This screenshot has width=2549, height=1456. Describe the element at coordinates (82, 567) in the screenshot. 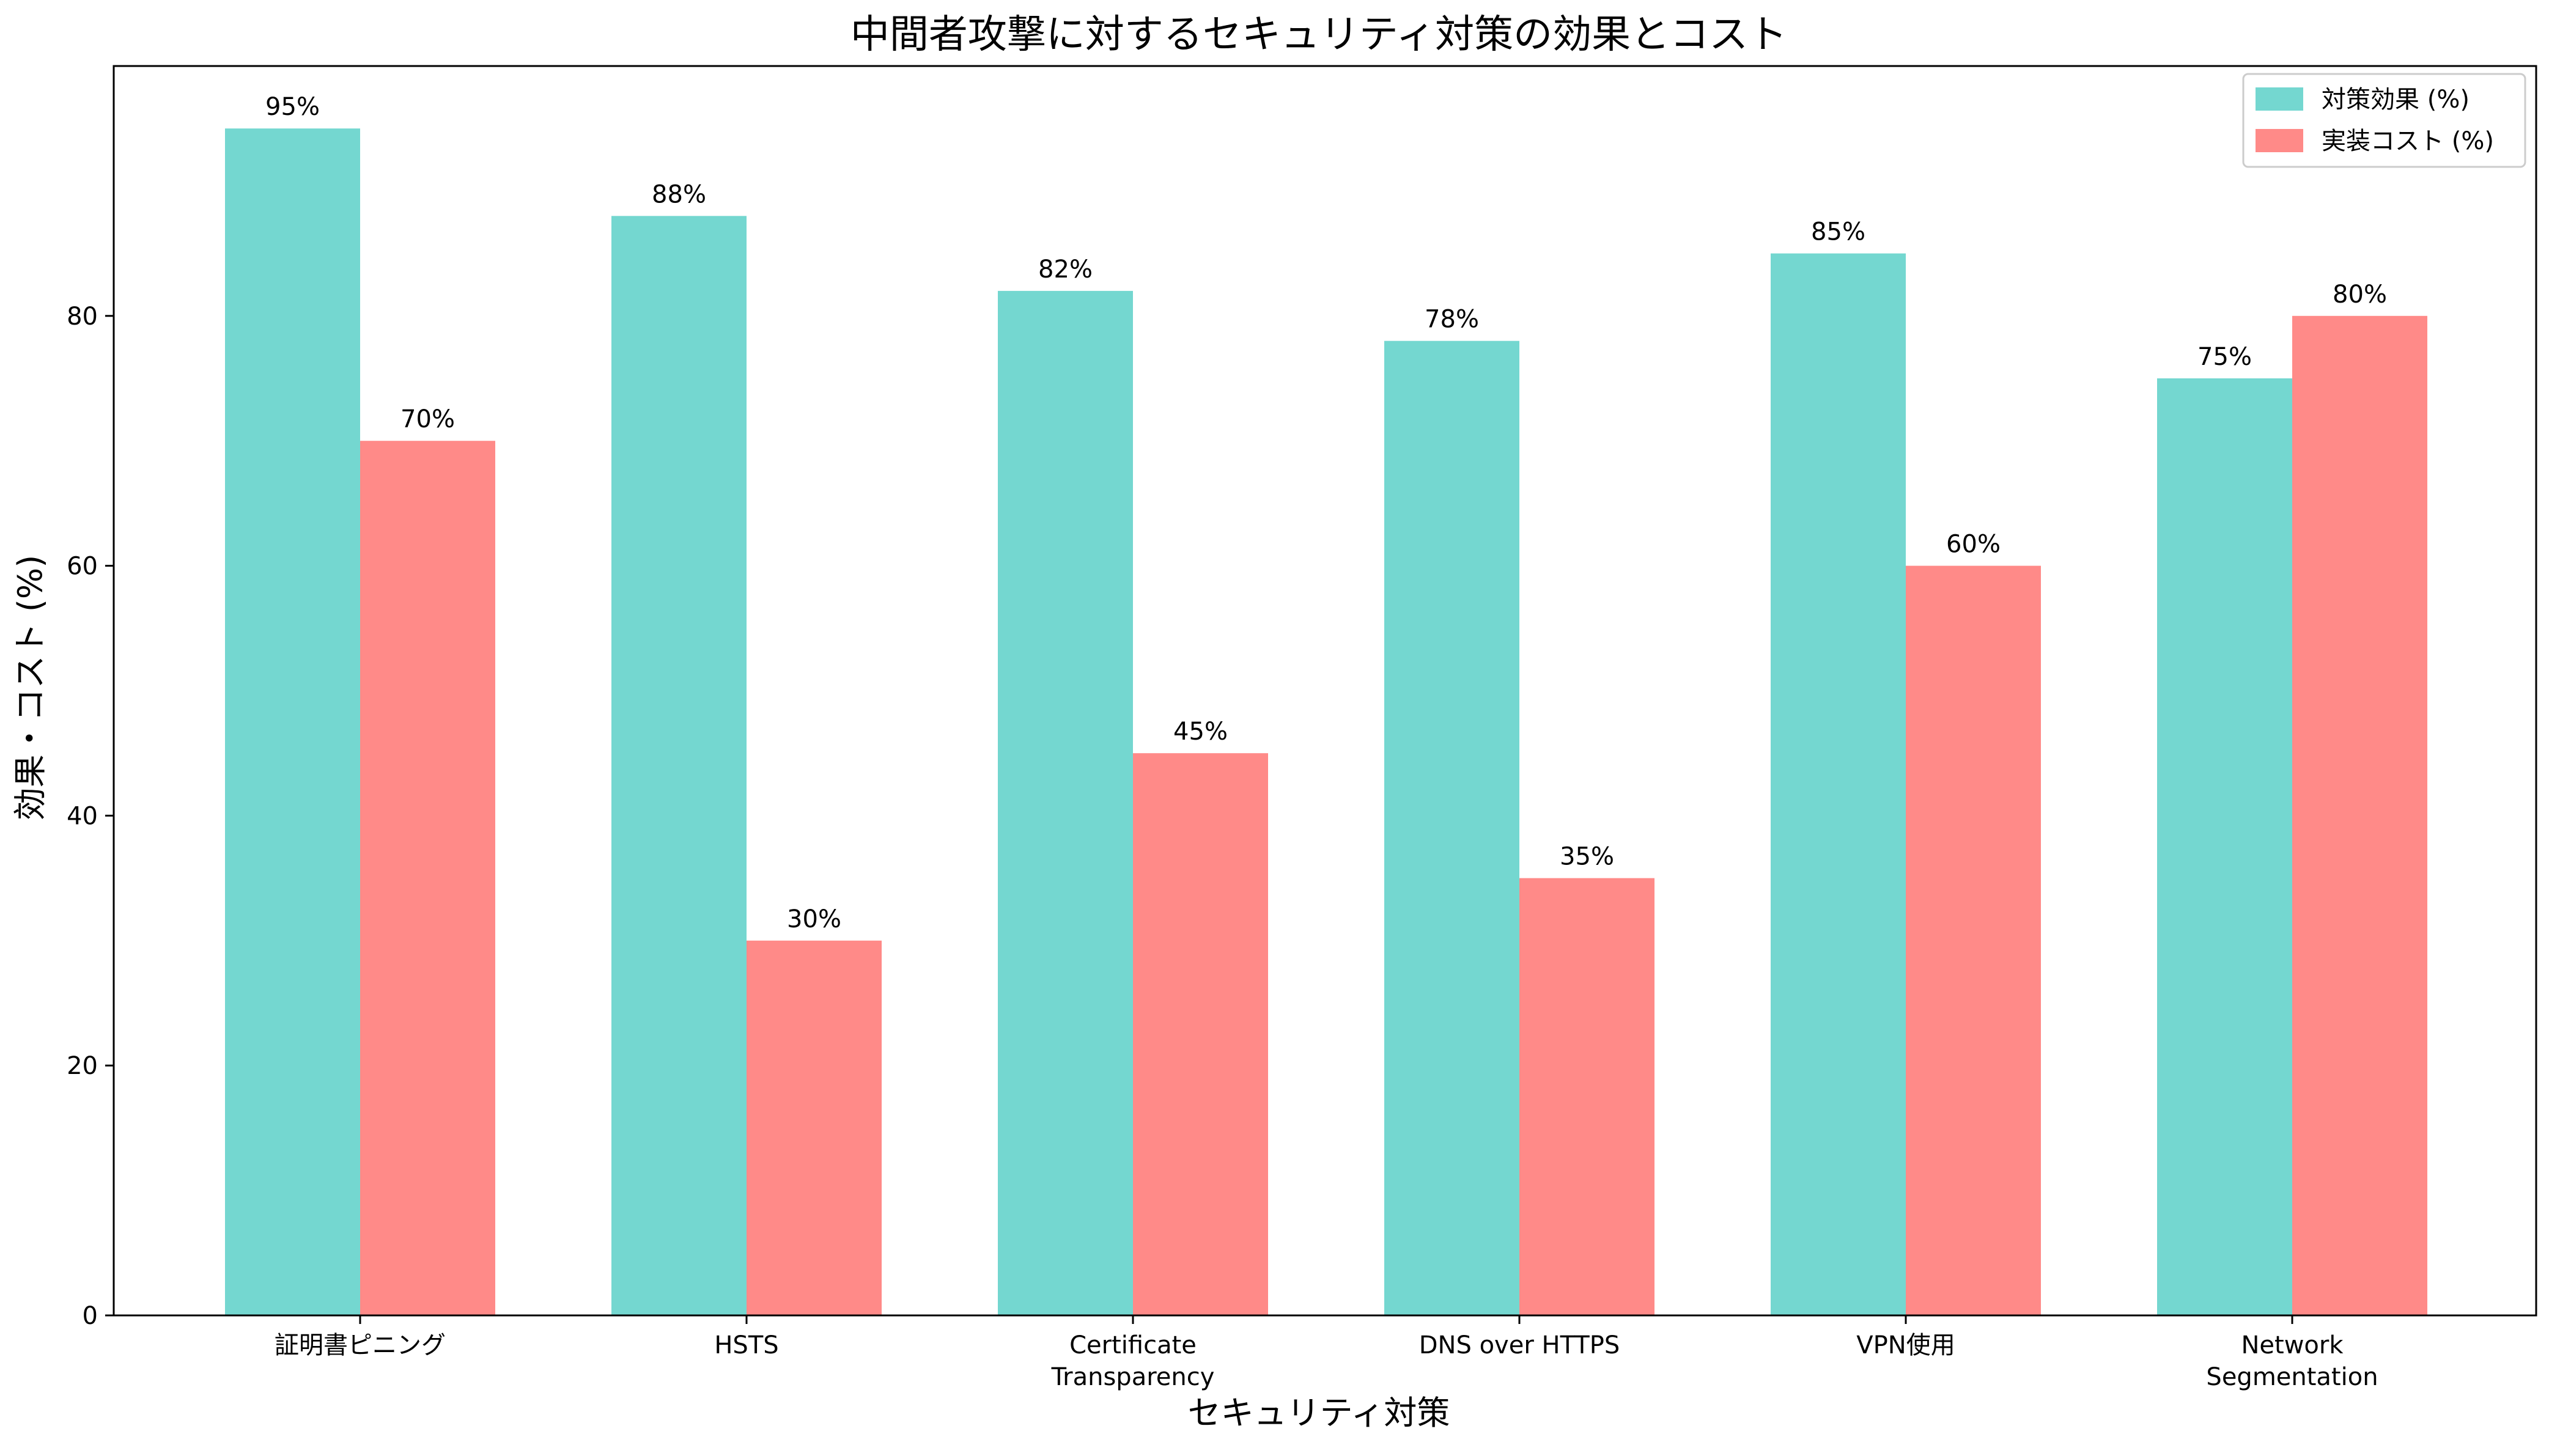

I see `y-tick-label: 60` at that location.